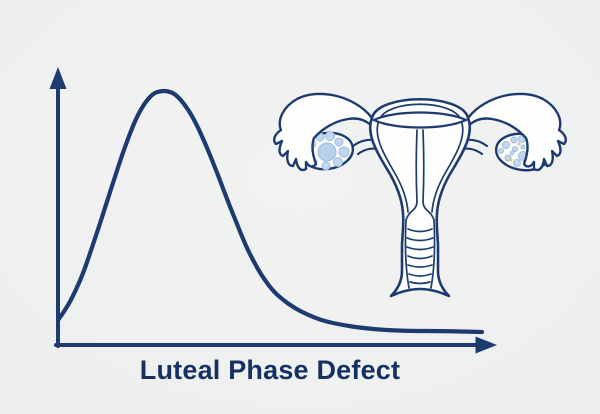  What do you see at coordinates (420, 256) in the screenshot?
I see `cervix-with-rugae` at bounding box center [420, 256].